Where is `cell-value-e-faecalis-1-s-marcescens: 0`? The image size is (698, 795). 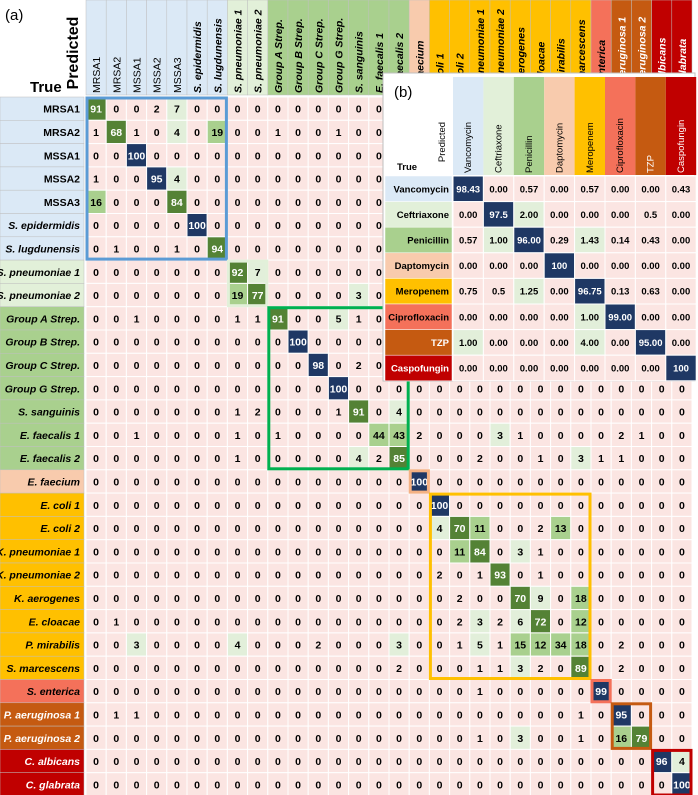
cell-value-e-faecalis-1-s-marcescens: 0 is located at coordinates (581, 436).